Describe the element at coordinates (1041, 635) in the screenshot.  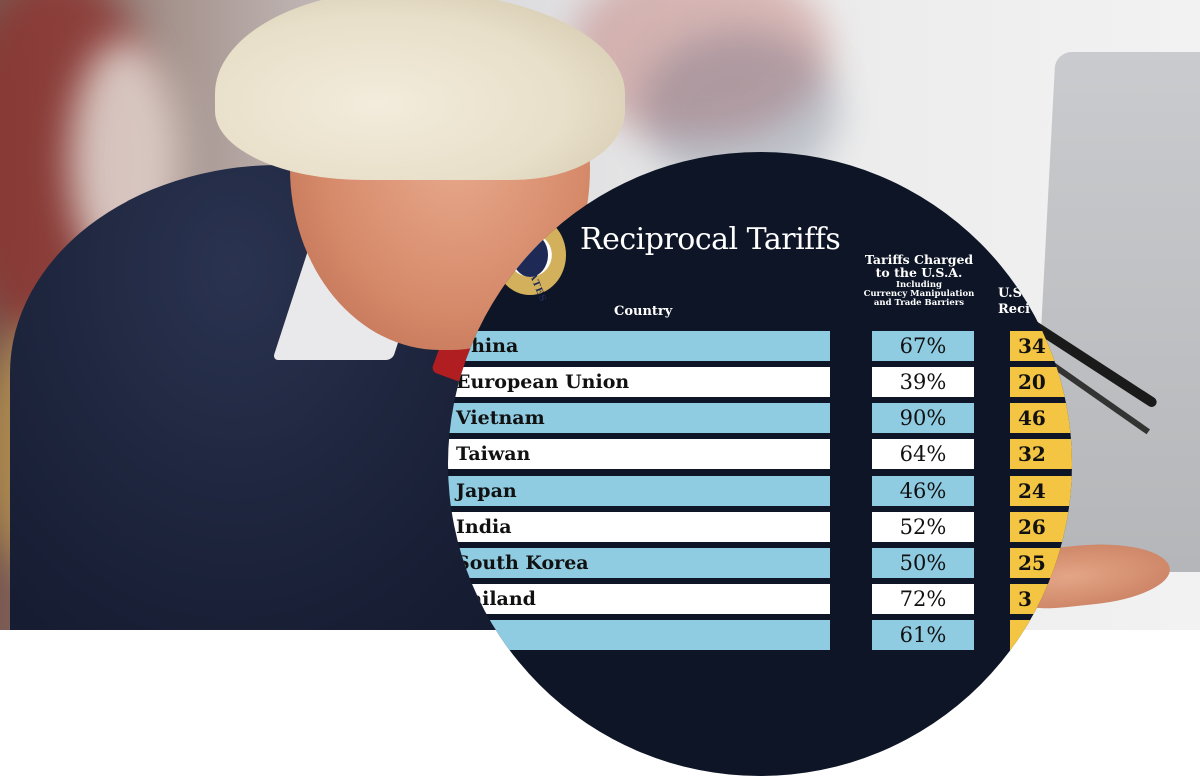
I see `reciprocal-cell` at that location.